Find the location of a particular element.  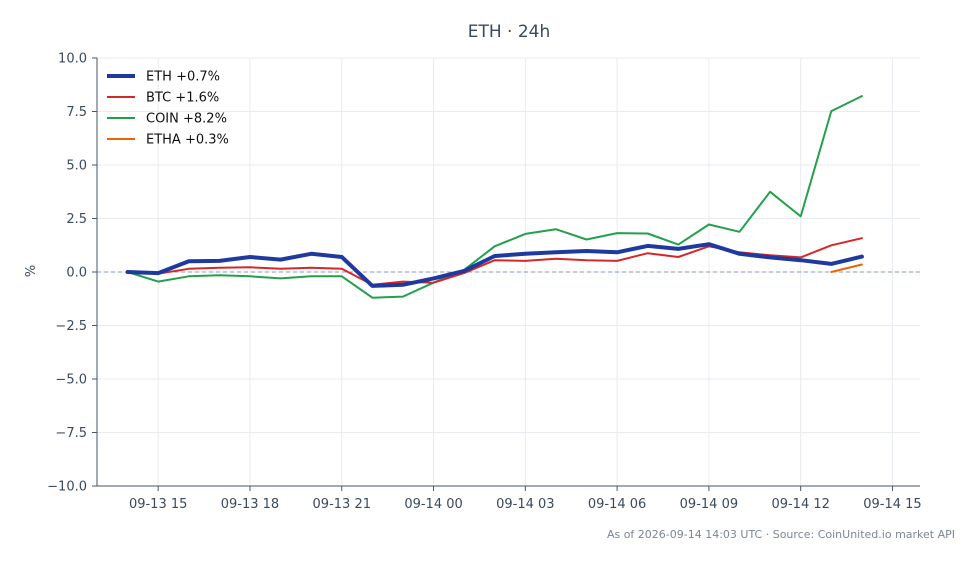

legend-label: COIN +8.2% is located at coordinates (186, 119).